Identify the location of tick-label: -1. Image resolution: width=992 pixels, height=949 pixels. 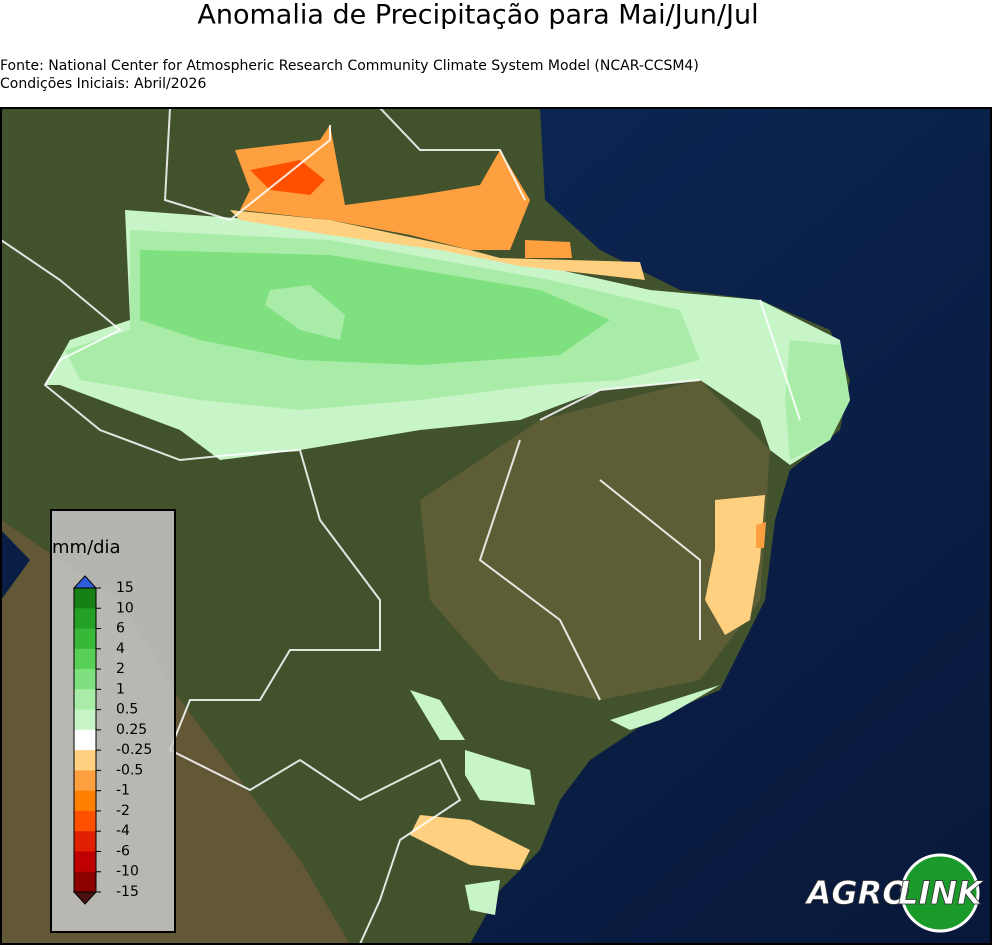
(123, 791).